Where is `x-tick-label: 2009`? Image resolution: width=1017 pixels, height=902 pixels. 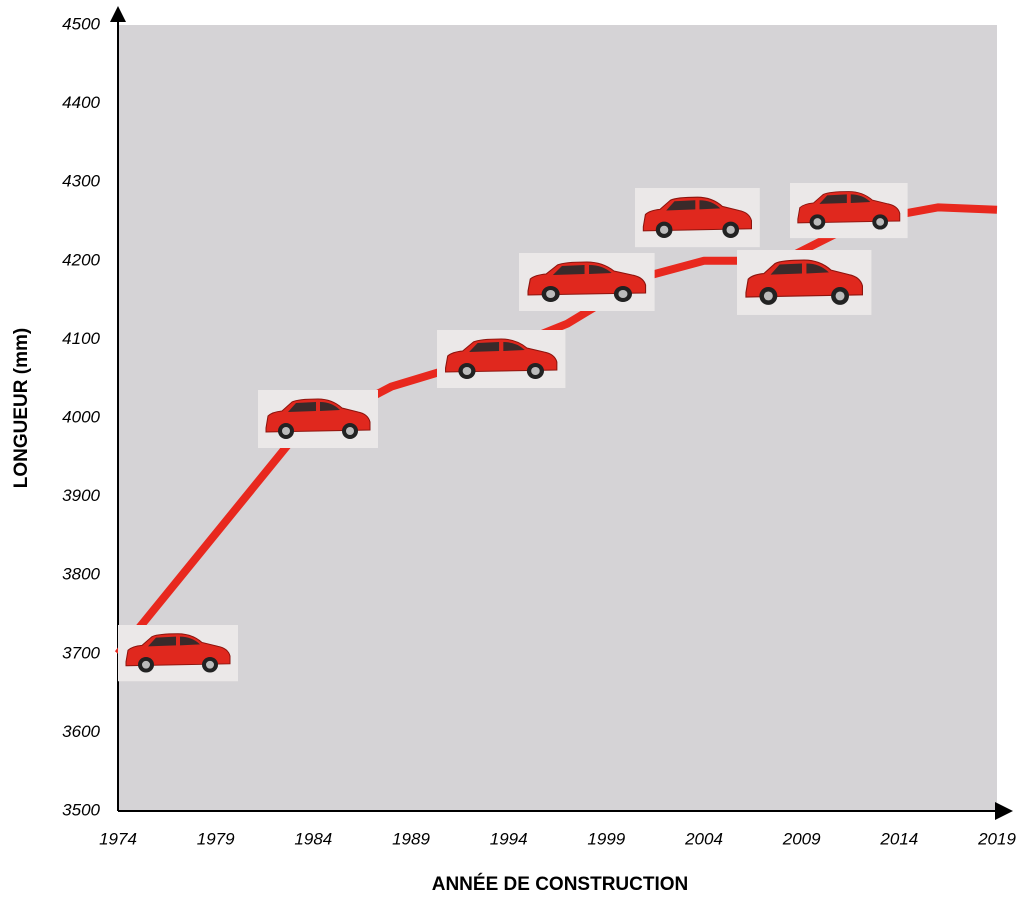
x-tick-label: 2009 is located at coordinates (801, 838).